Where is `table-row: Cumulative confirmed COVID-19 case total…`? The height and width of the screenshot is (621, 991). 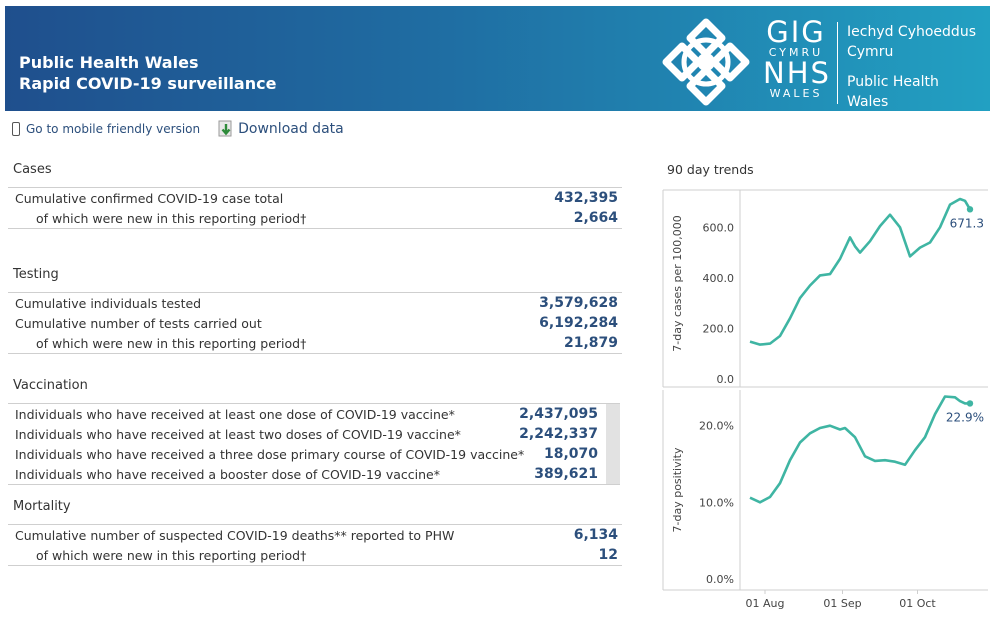 table-row: Cumulative confirmed COVID-19 case total… is located at coordinates (315, 198).